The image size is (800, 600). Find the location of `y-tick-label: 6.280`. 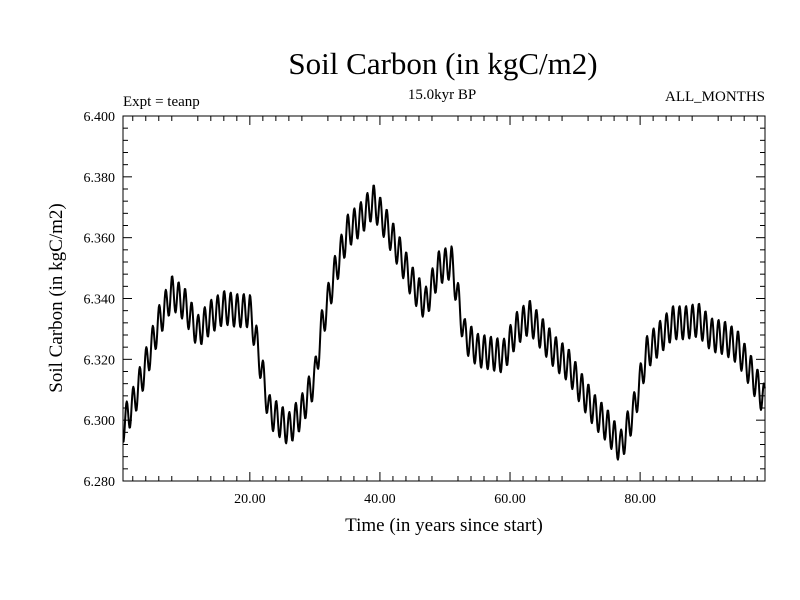

y-tick-label: 6.280 is located at coordinates (100, 482).